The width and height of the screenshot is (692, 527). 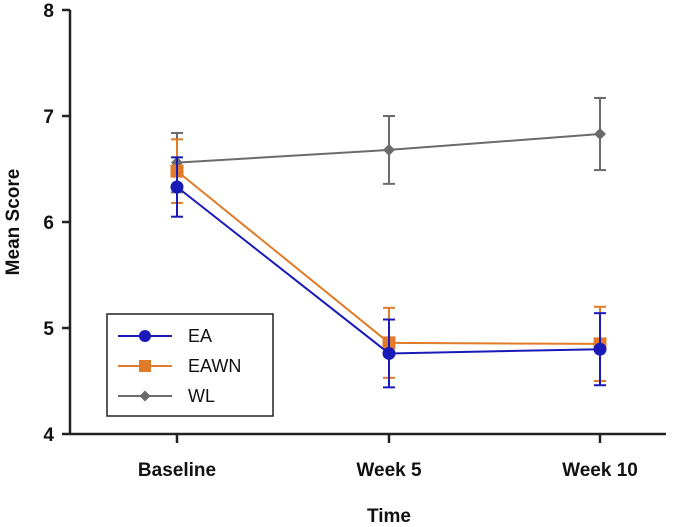 What do you see at coordinates (56, 223) in the screenshot?
I see `y-axis-ticks: 4 5 6 7 8` at bounding box center [56, 223].